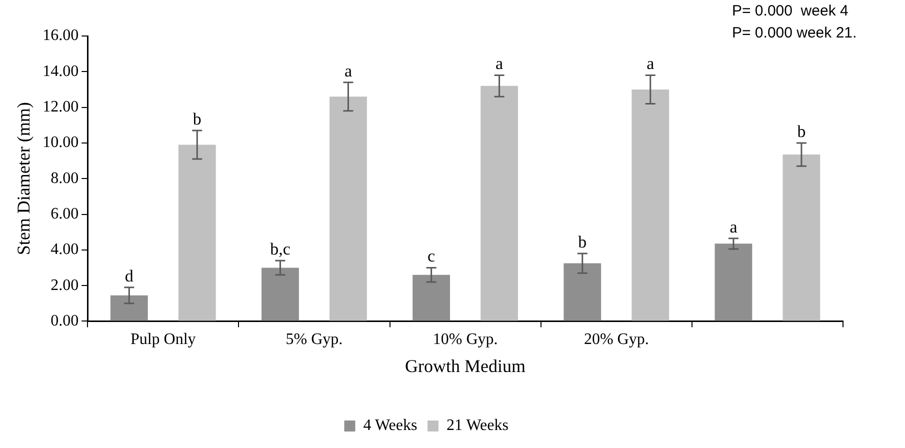 The image size is (905, 448). Describe the element at coordinates (64, 213) in the screenshot. I see `y-tick-label: 6.00` at that location.